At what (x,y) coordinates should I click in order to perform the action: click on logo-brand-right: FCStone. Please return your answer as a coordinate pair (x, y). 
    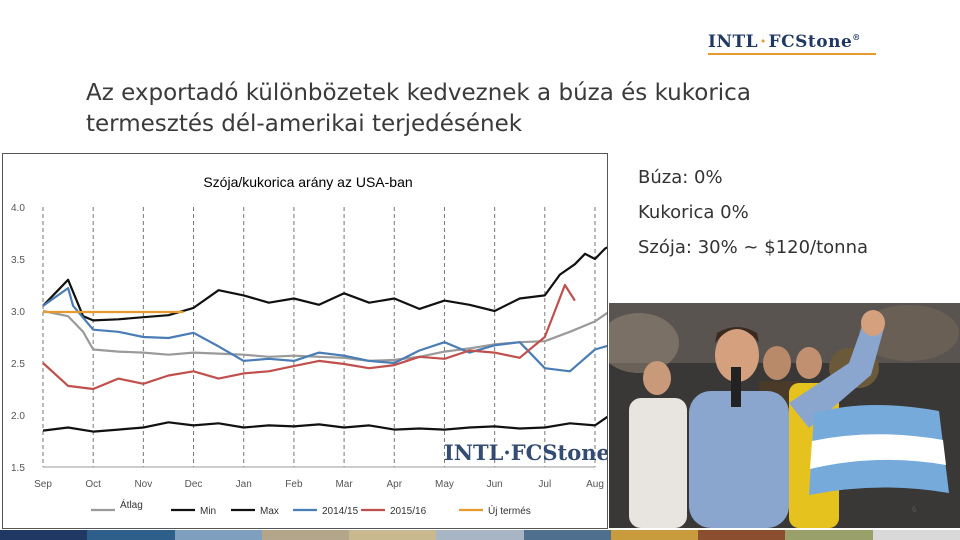
    Looking at the image, I should click on (810, 42).